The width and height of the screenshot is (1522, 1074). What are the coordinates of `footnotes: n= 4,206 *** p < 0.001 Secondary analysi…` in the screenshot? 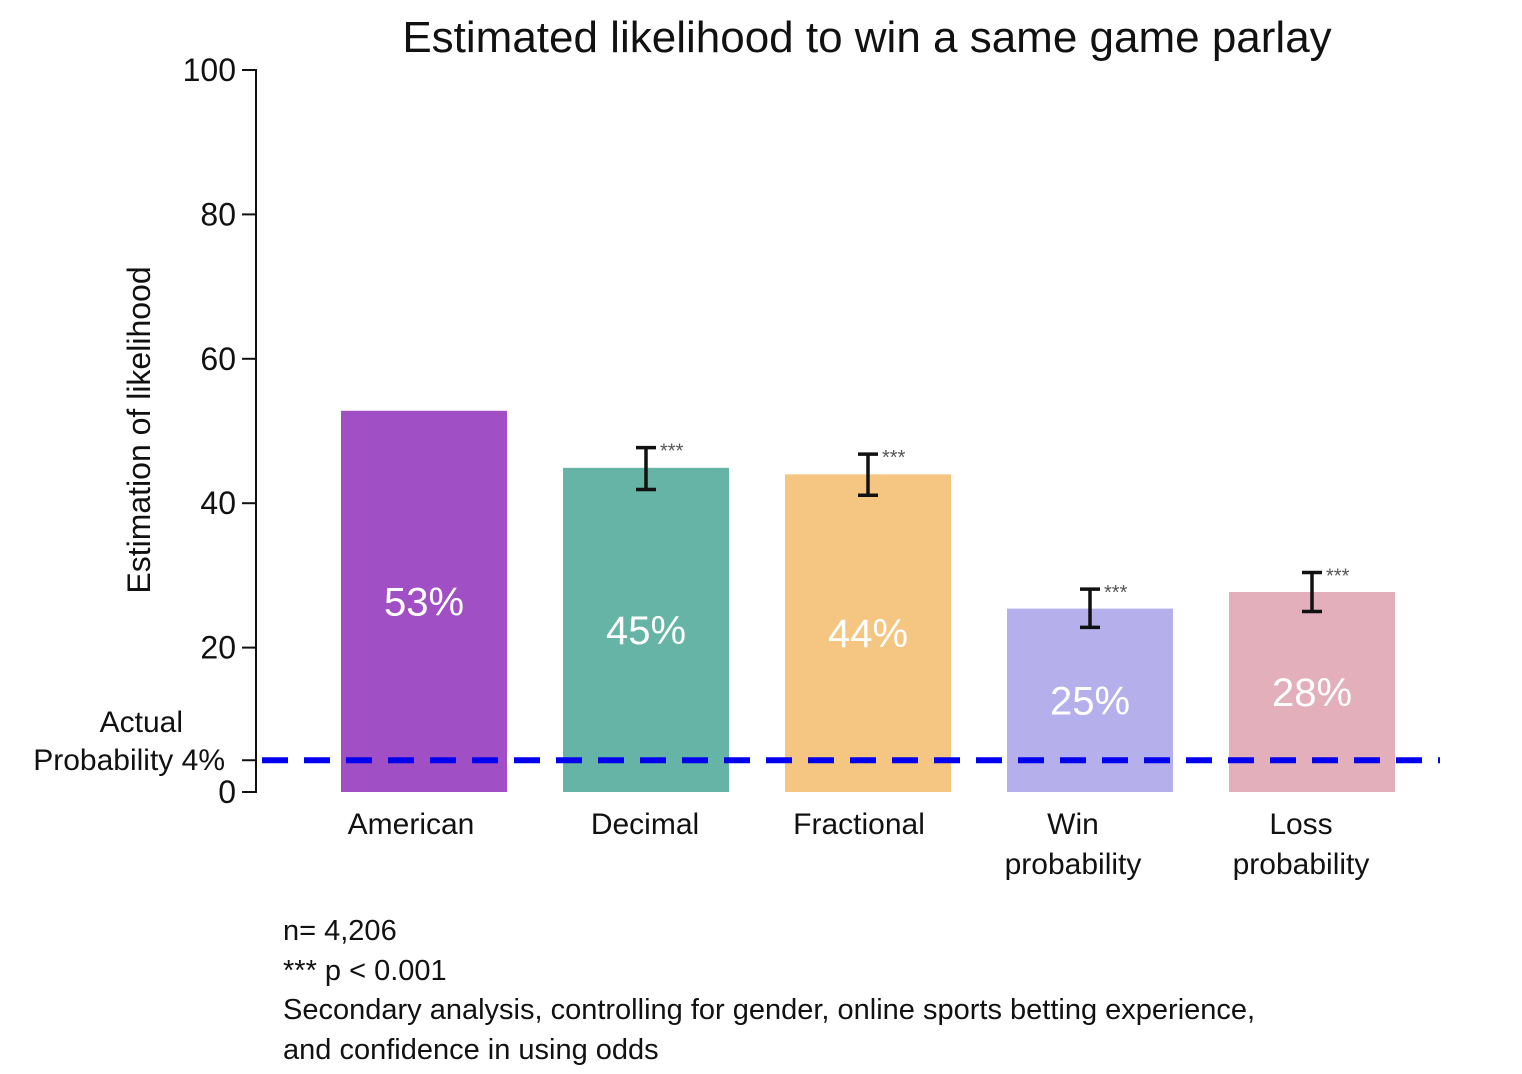 It's located at (769, 991).